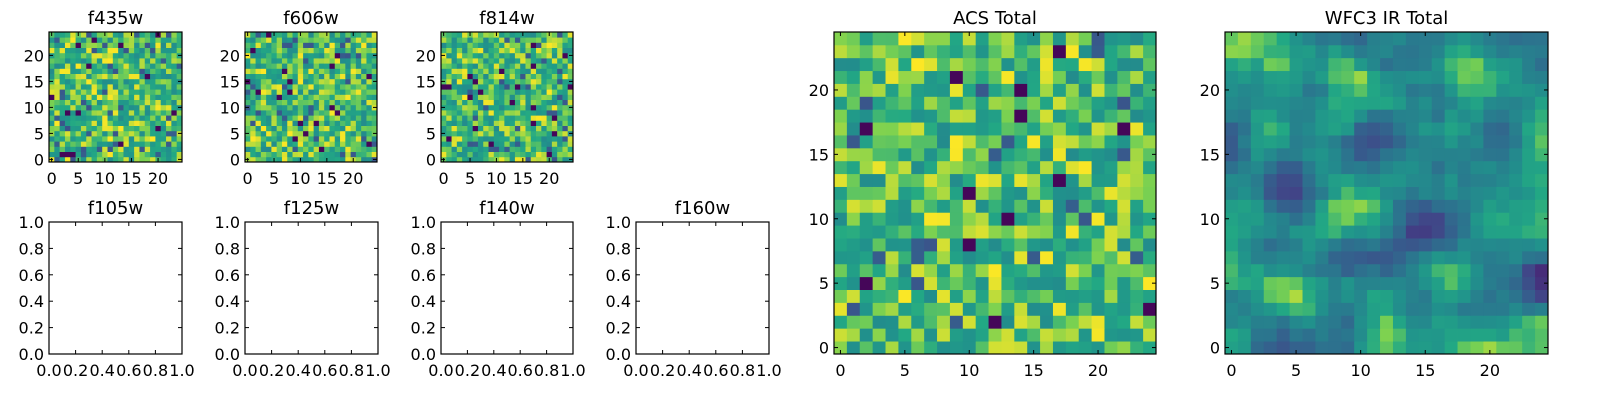  I want to click on x-tick-label: 0.0, so click(48, 370).